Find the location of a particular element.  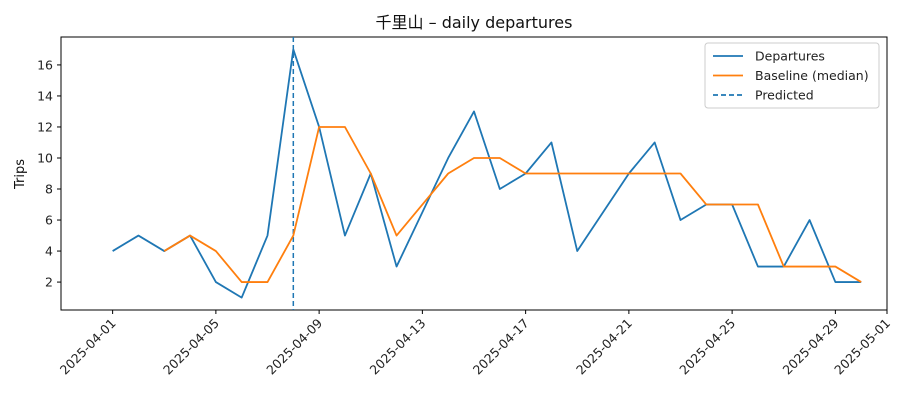

chart-title: 千里山 – daily departures is located at coordinates (474, 22).